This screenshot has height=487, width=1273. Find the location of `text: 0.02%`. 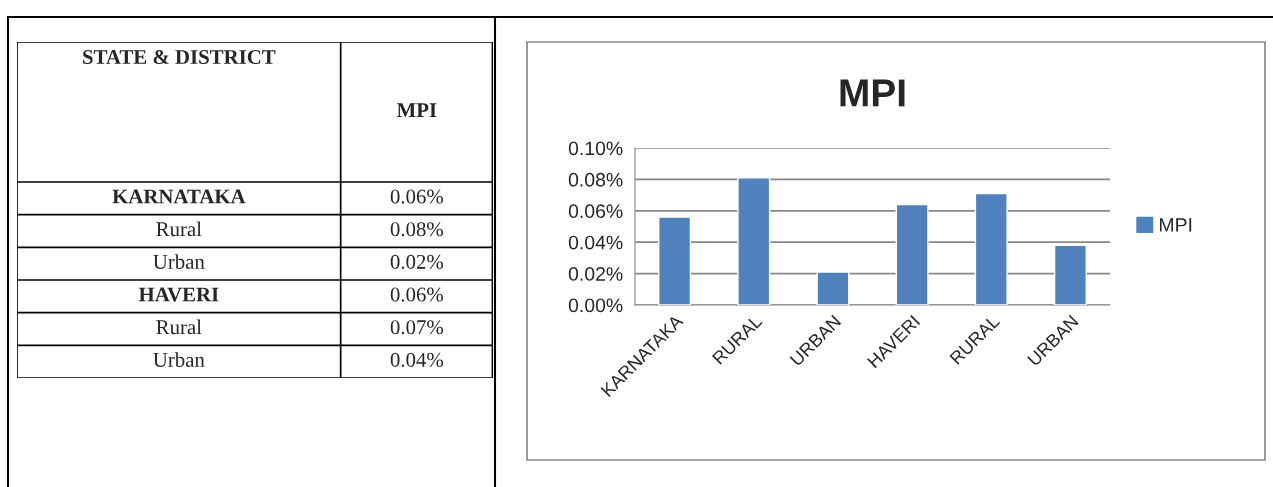

text: 0.02% is located at coordinates (417, 261).